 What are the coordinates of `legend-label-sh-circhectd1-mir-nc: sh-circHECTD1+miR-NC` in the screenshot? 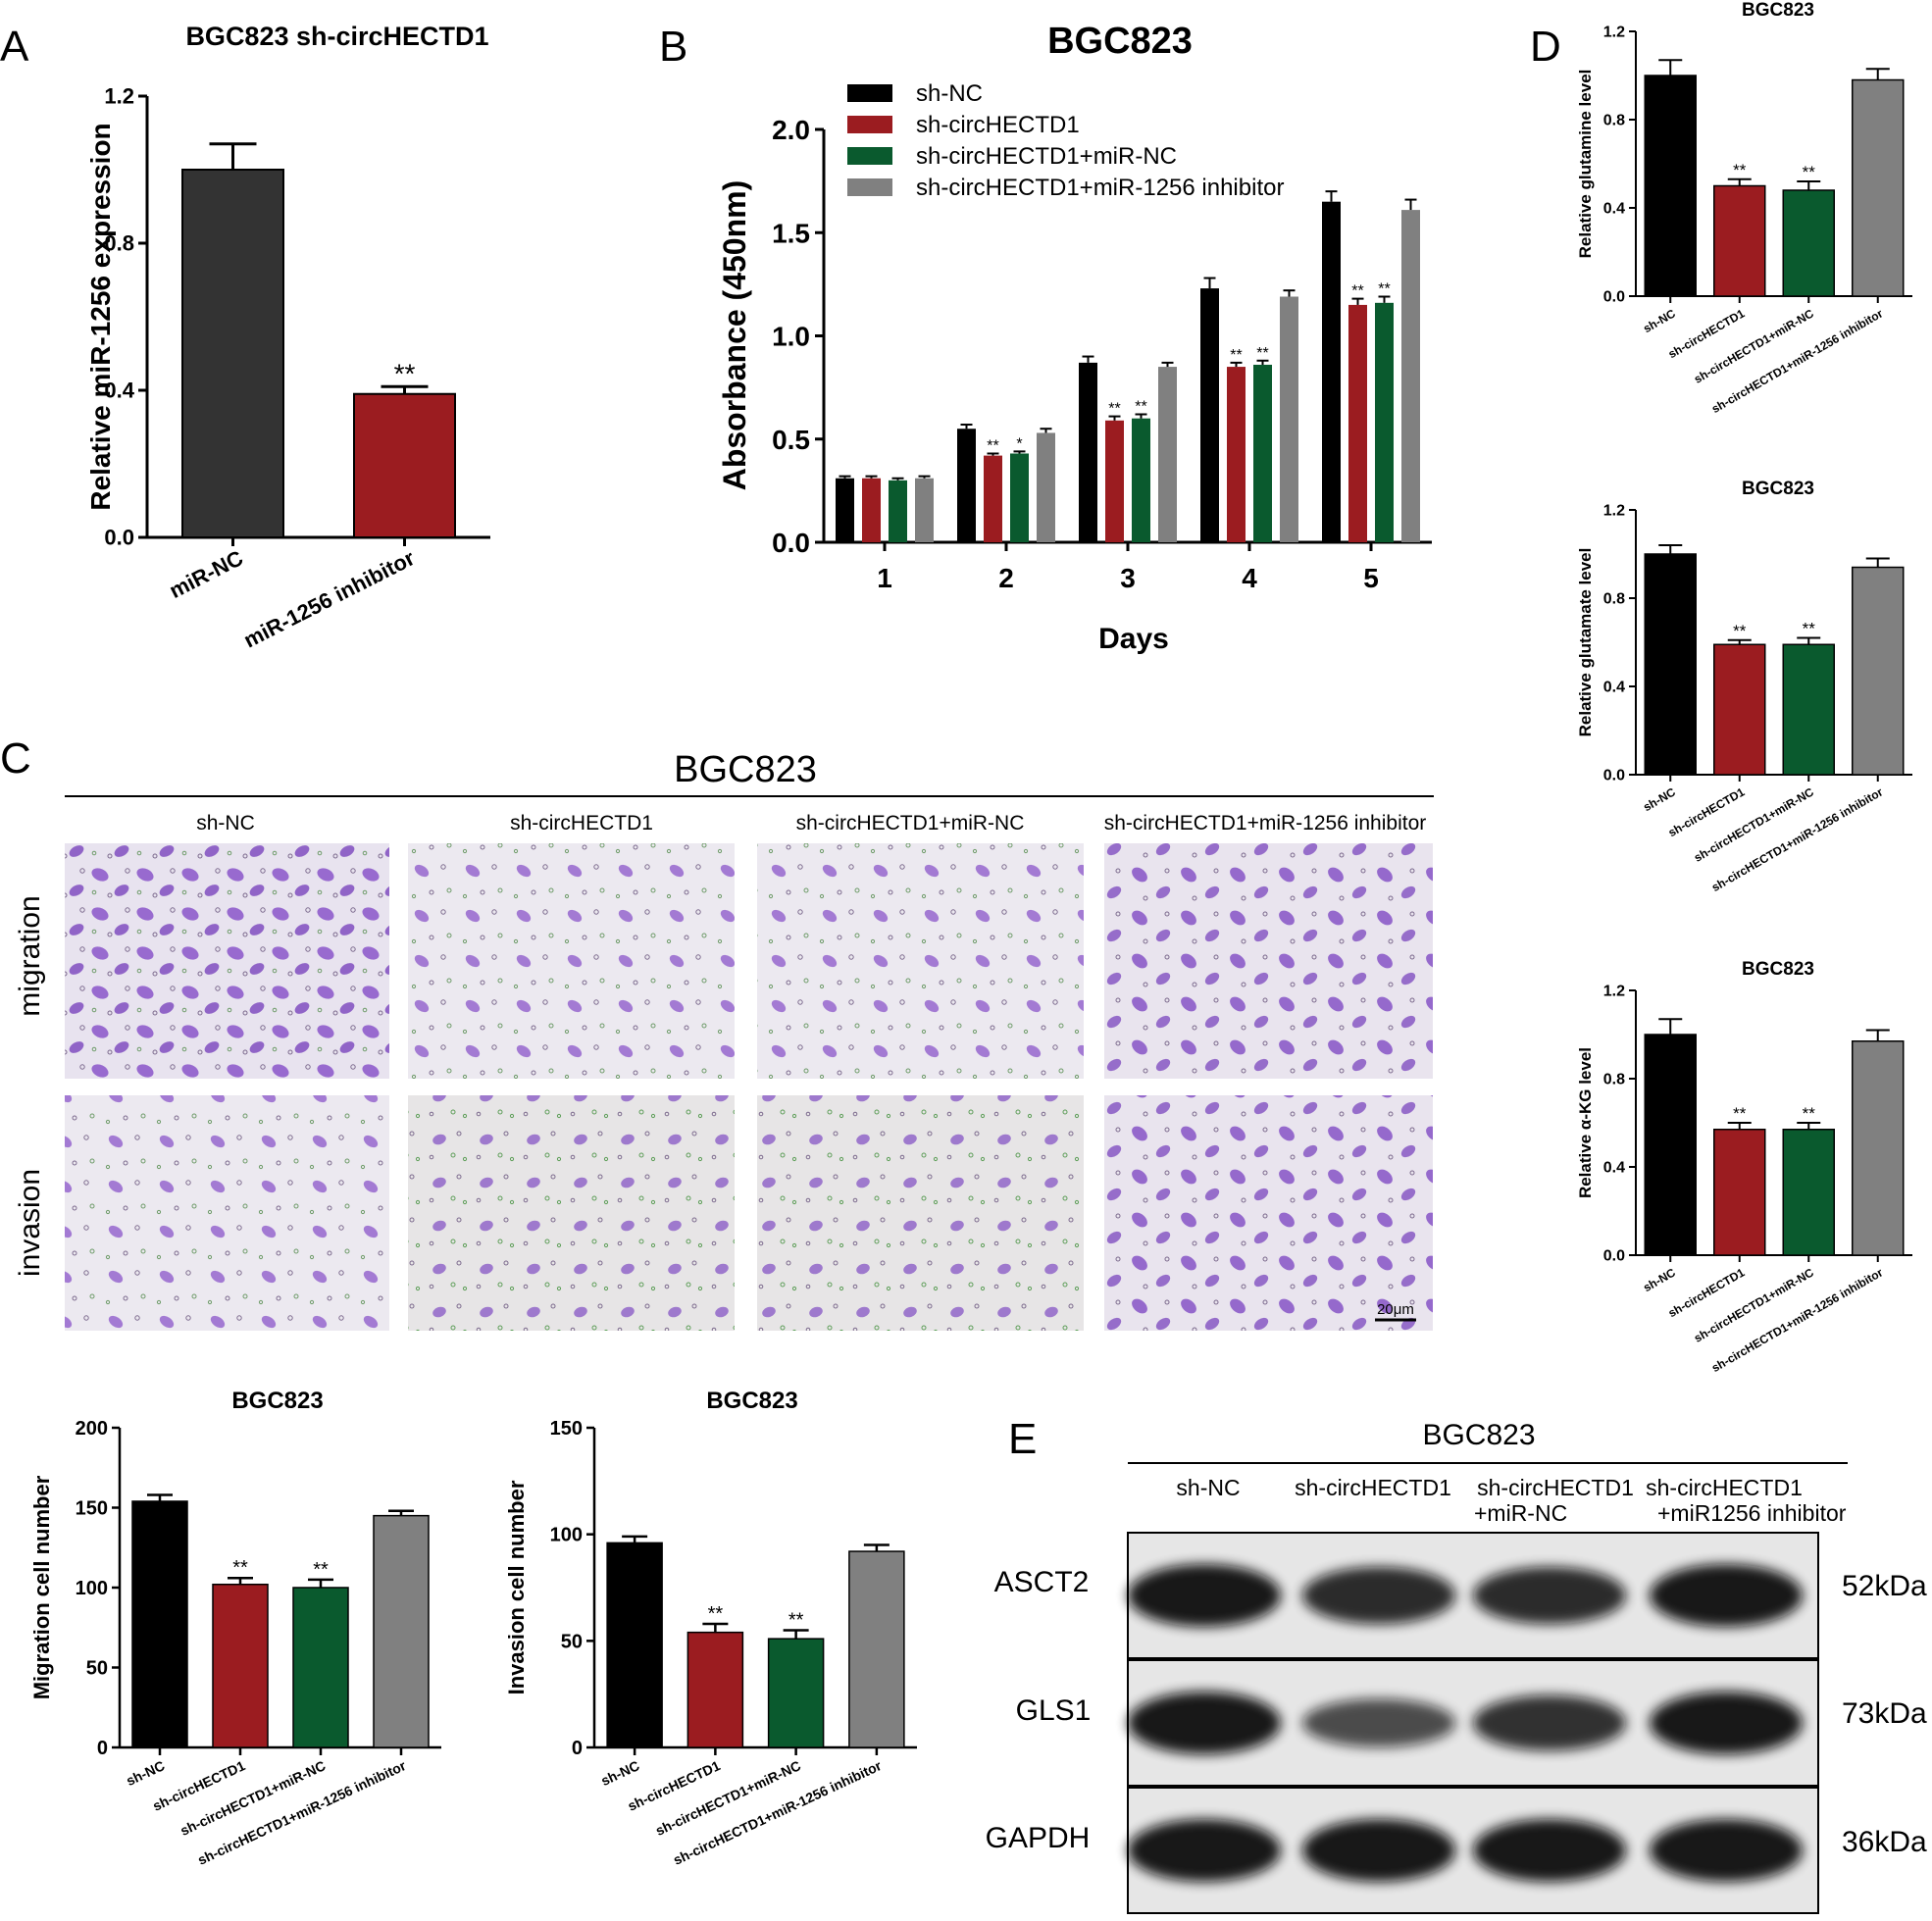 It's located at (1047, 156).